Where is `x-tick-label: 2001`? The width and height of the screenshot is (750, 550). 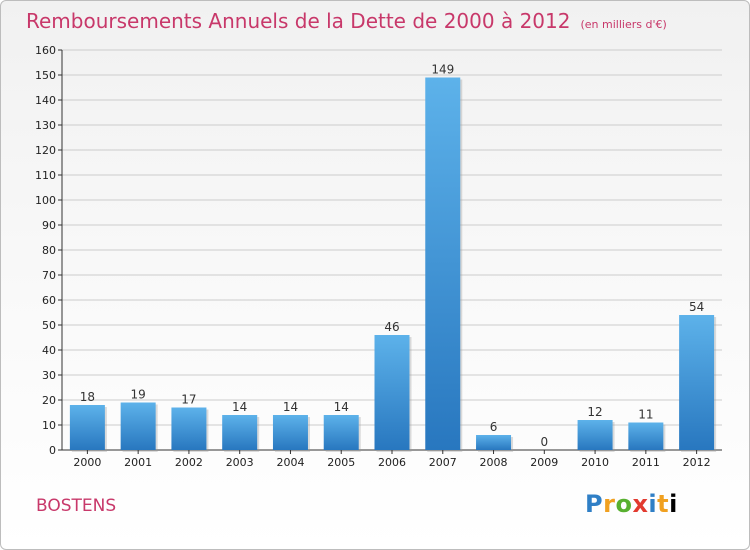 x-tick-label: 2001 is located at coordinates (138, 462).